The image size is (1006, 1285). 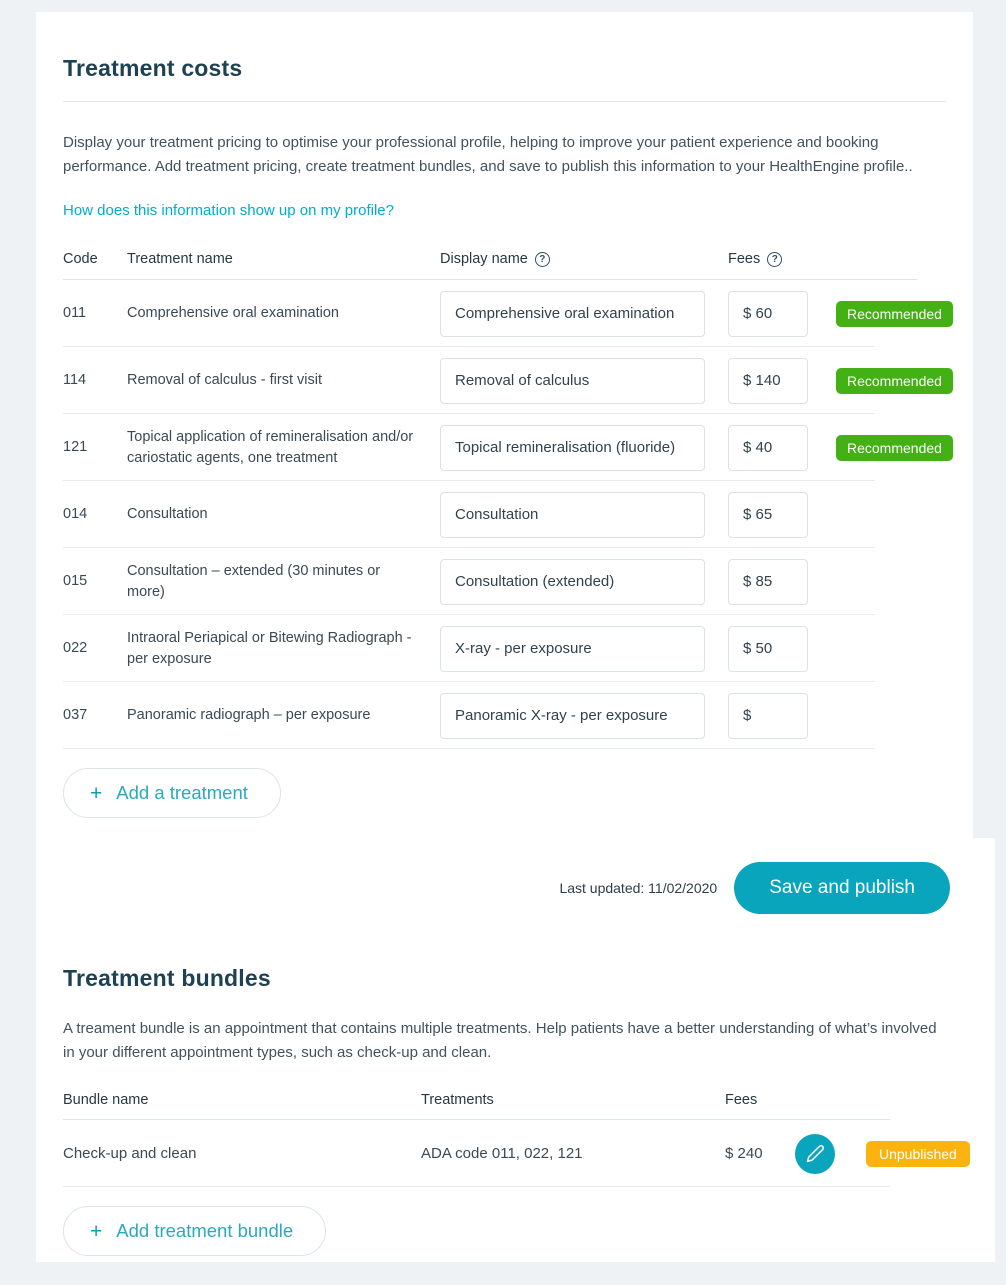 I want to click on treatment-code: 015, so click(x=75, y=581).